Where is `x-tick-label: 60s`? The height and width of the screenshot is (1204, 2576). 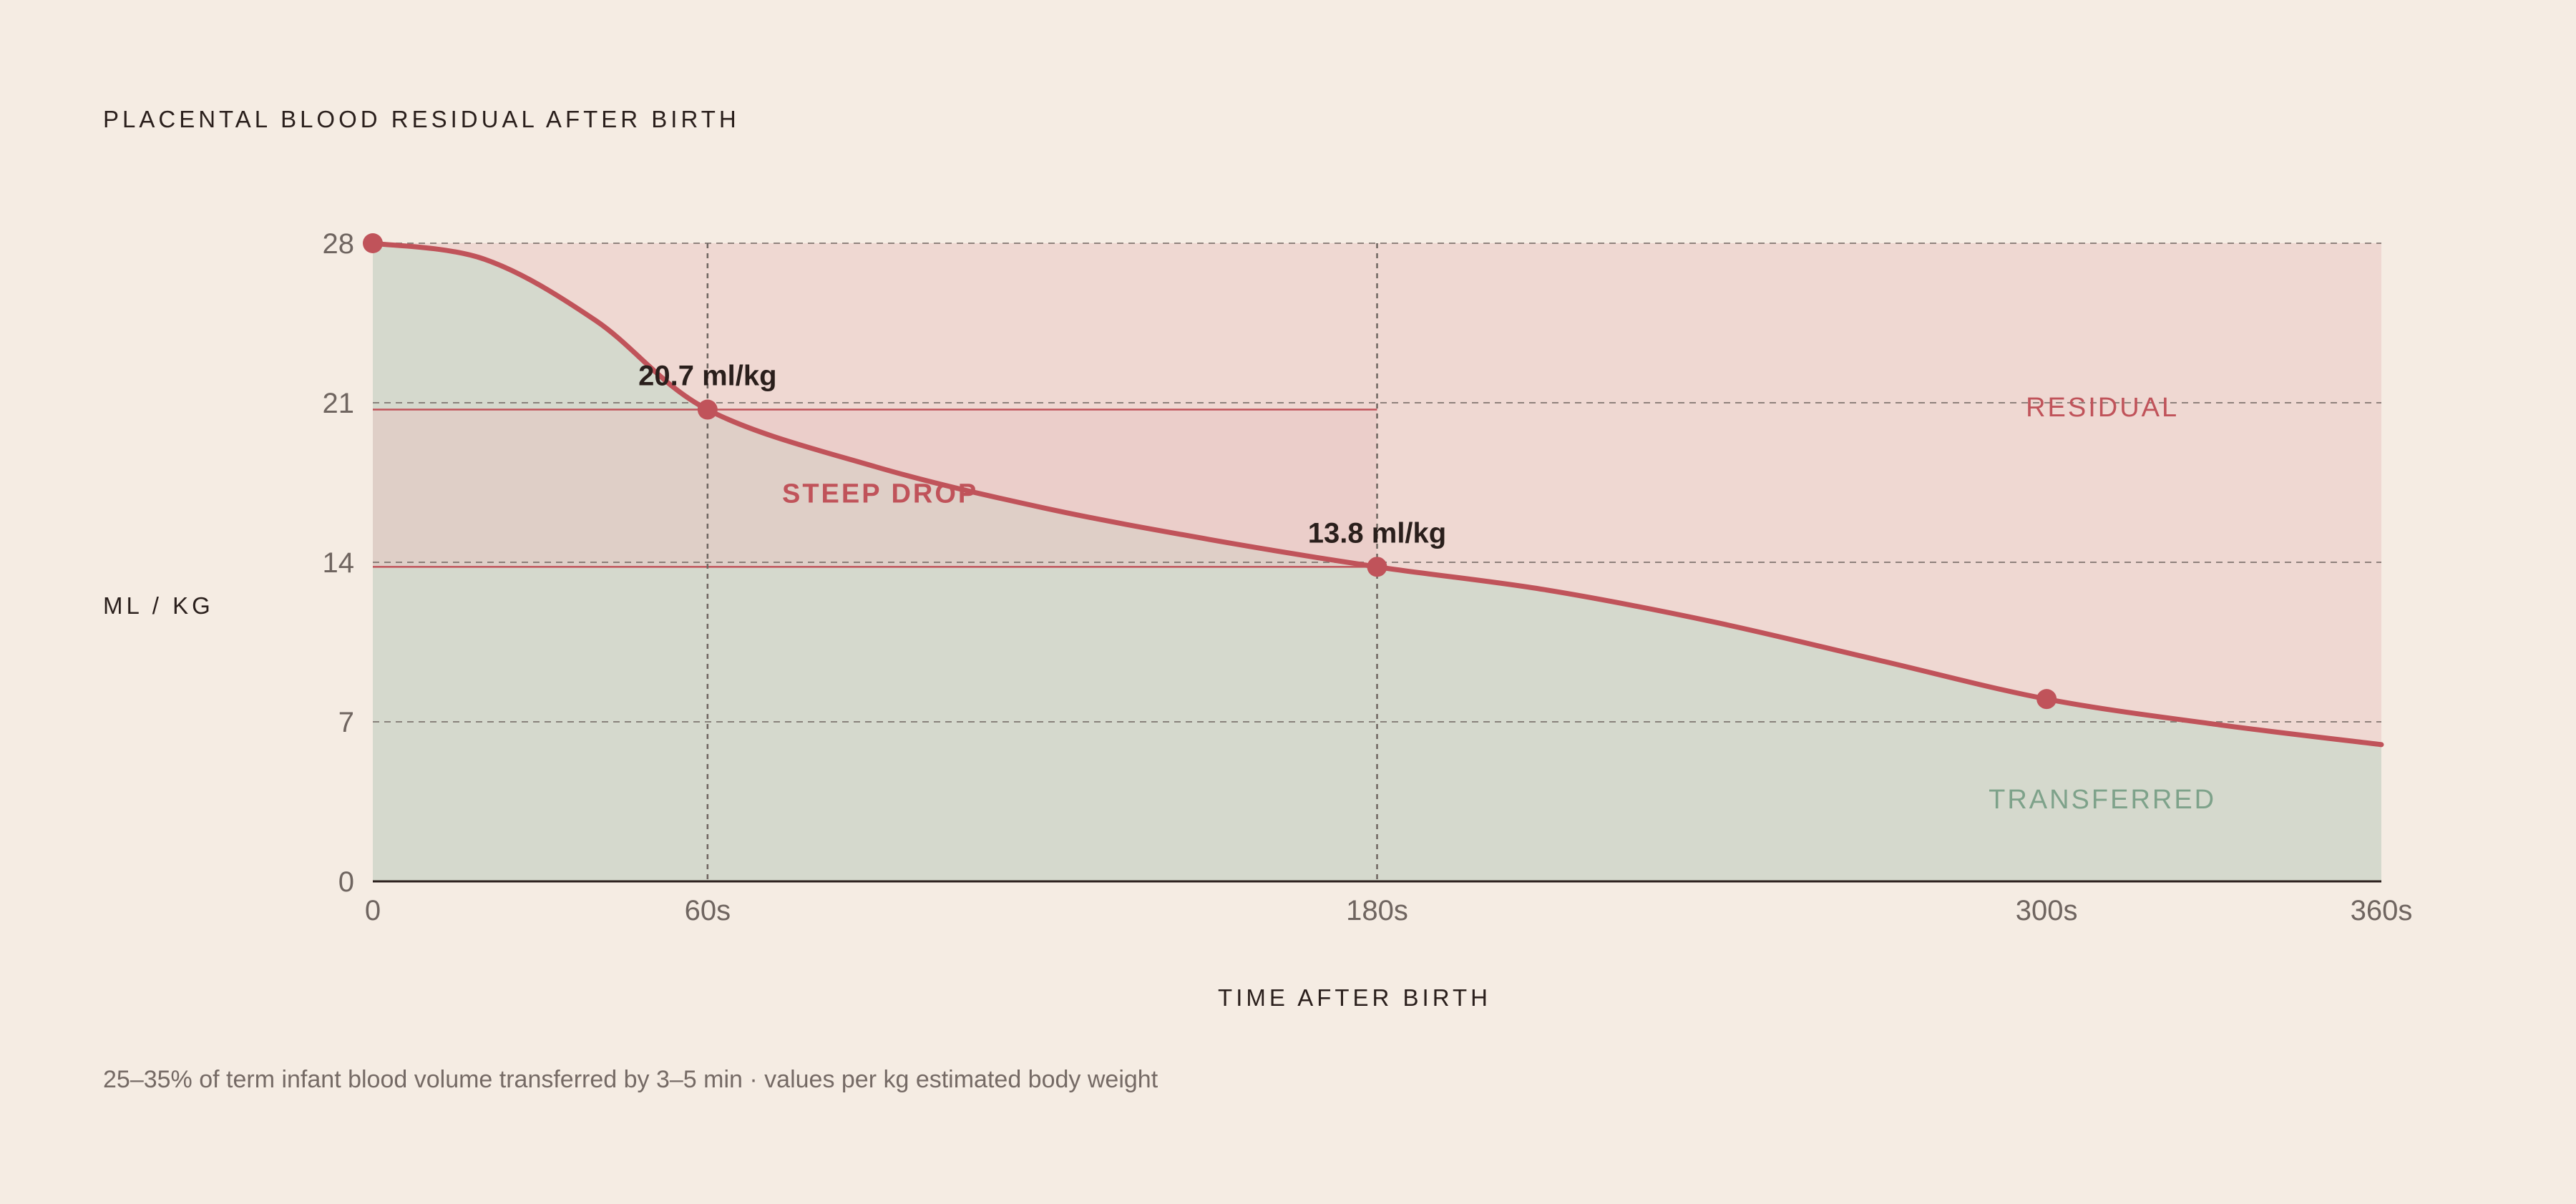 x-tick-label: 60s is located at coordinates (708, 910).